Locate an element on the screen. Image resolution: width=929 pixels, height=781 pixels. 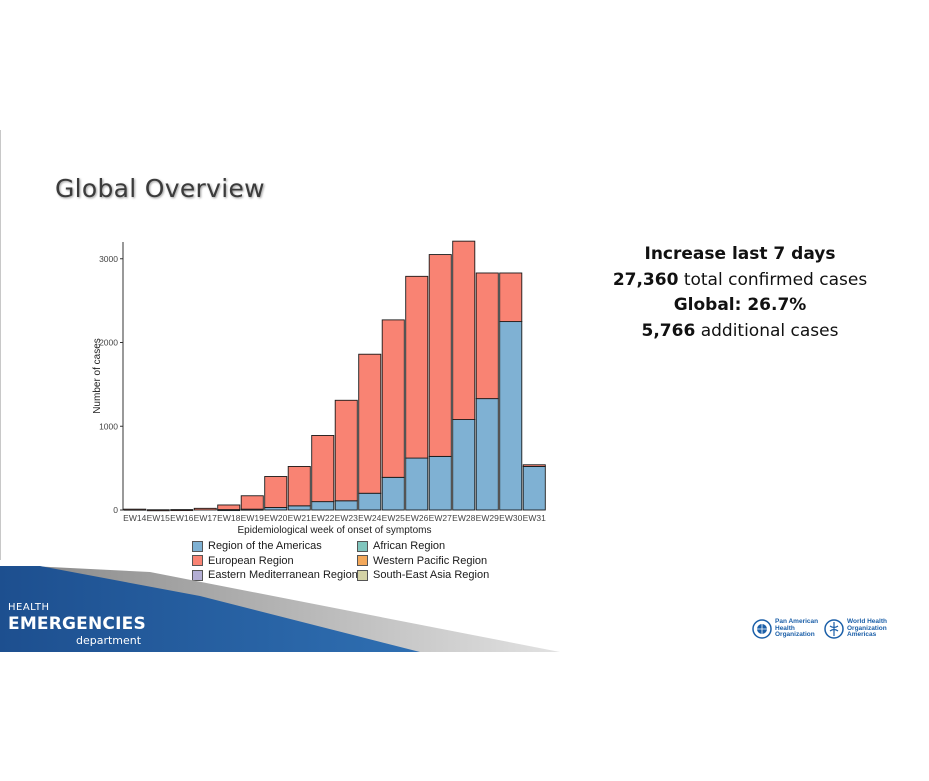
paho-name-2: Health is located at coordinates (785, 628).